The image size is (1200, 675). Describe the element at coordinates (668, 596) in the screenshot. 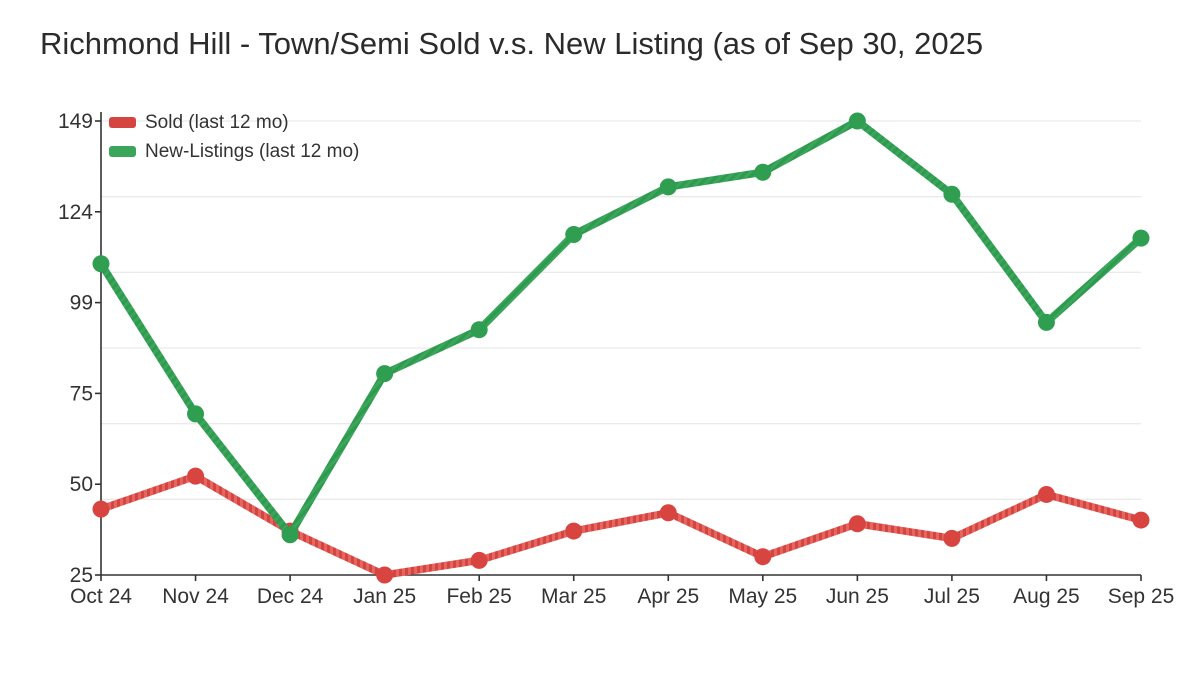

I see `x-tick-label: Apr 25` at that location.